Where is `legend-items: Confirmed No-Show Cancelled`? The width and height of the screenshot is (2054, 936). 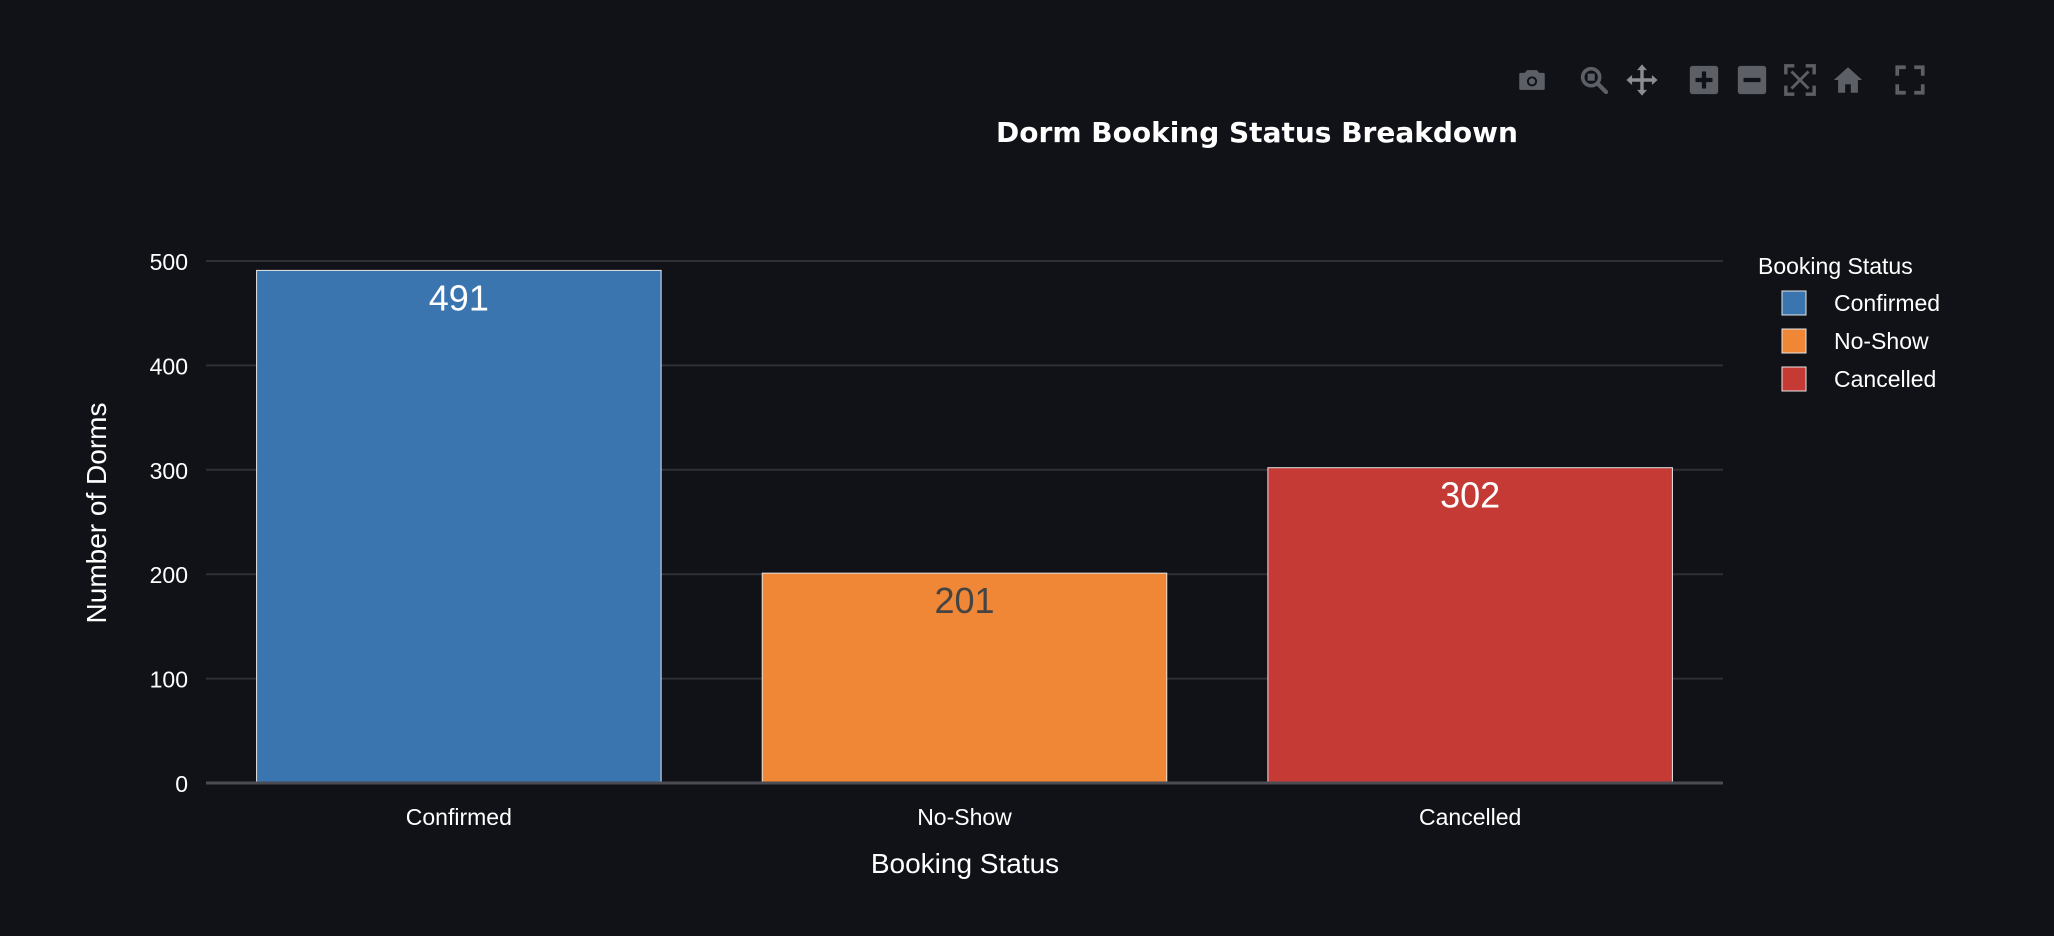 legend-items: Confirmed No-Show Cancelled is located at coordinates (1860, 341).